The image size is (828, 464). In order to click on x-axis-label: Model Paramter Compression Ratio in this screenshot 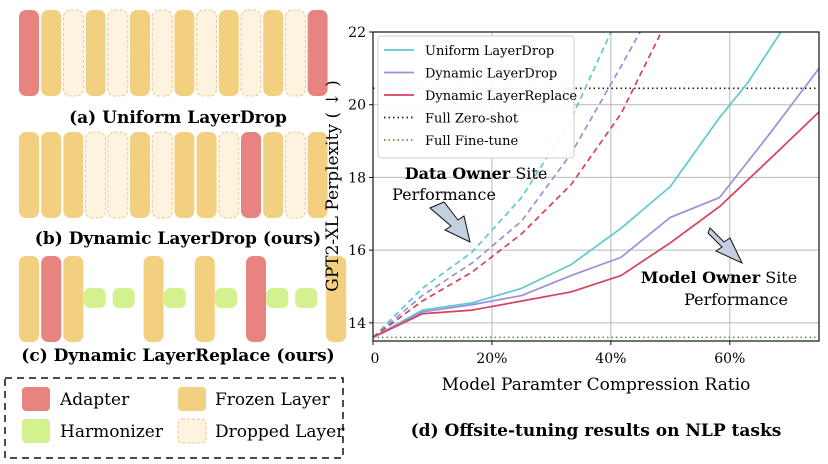, I will do `click(596, 385)`.